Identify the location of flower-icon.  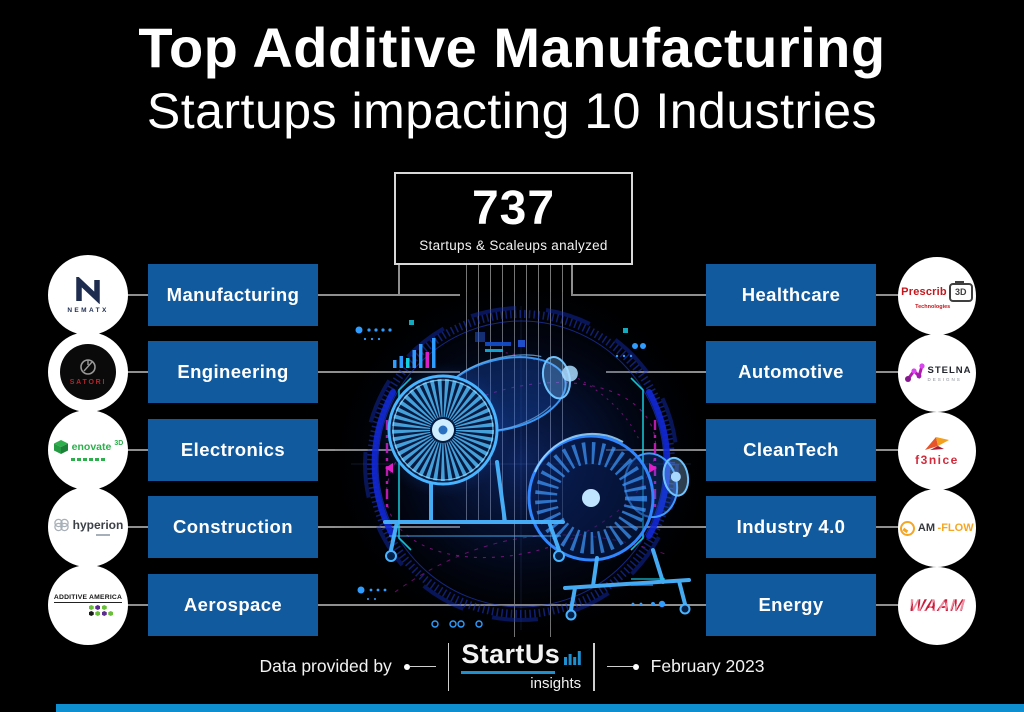
(61, 525).